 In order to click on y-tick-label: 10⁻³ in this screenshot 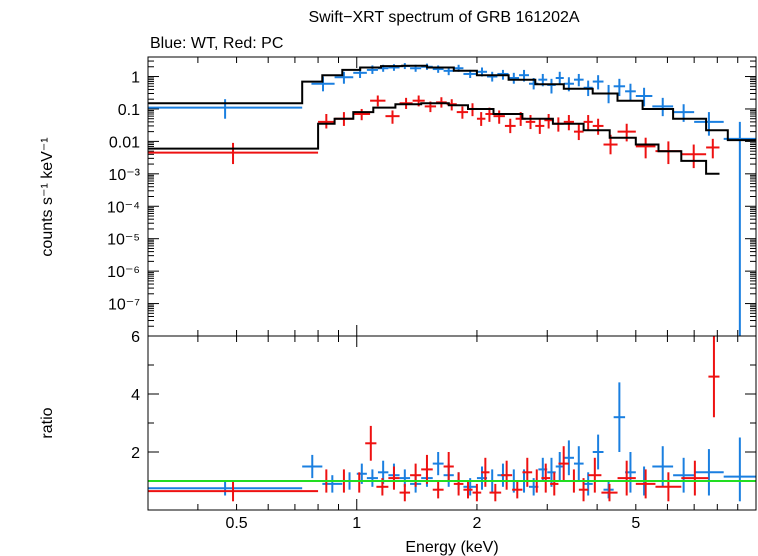, I will do `click(124, 175)`.